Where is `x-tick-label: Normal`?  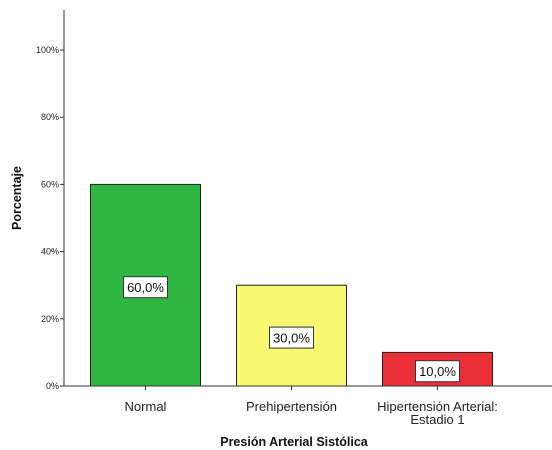
x-tick-label: Normal is located at coordinates (146, 406).